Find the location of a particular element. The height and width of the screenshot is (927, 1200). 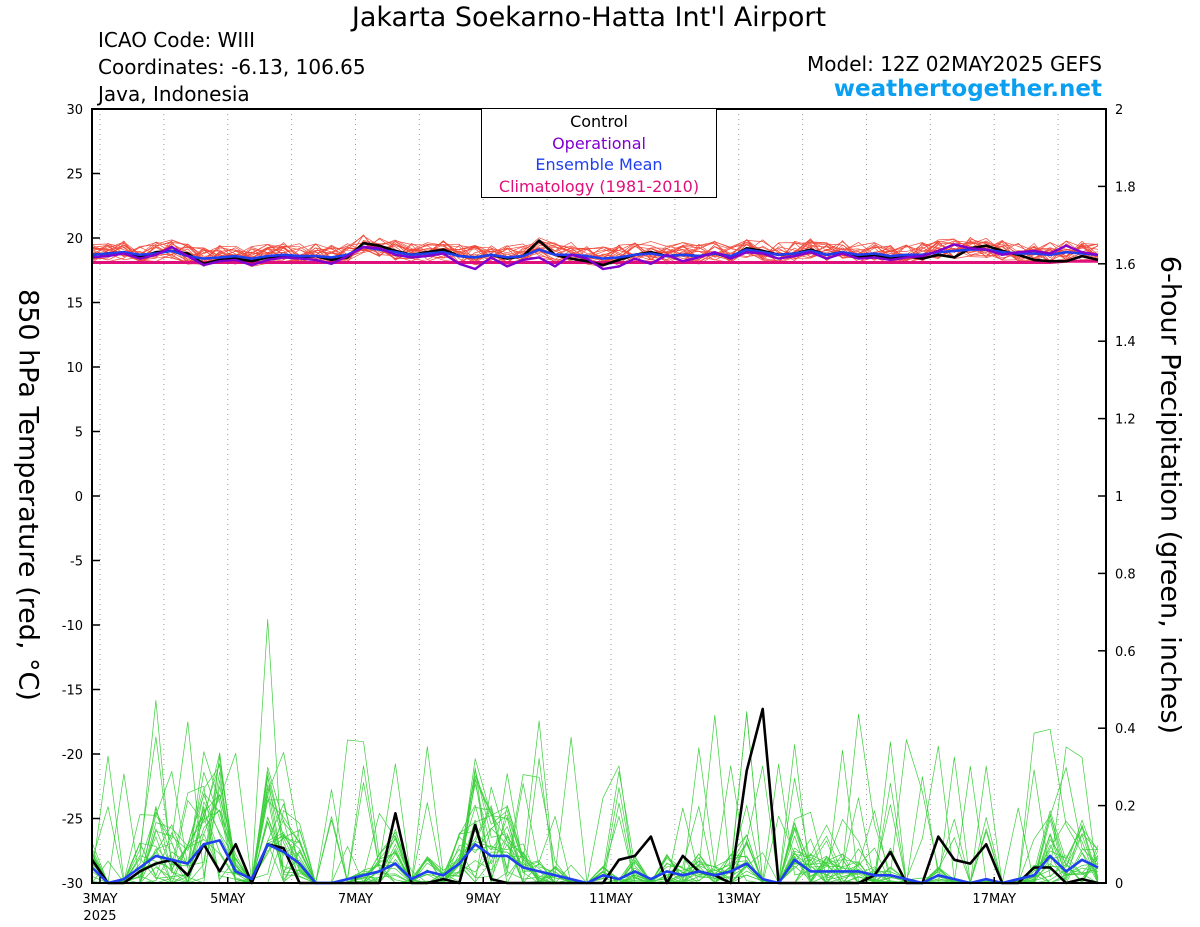

x-tick-label: 5MAY is located at coordinates (227, 899).